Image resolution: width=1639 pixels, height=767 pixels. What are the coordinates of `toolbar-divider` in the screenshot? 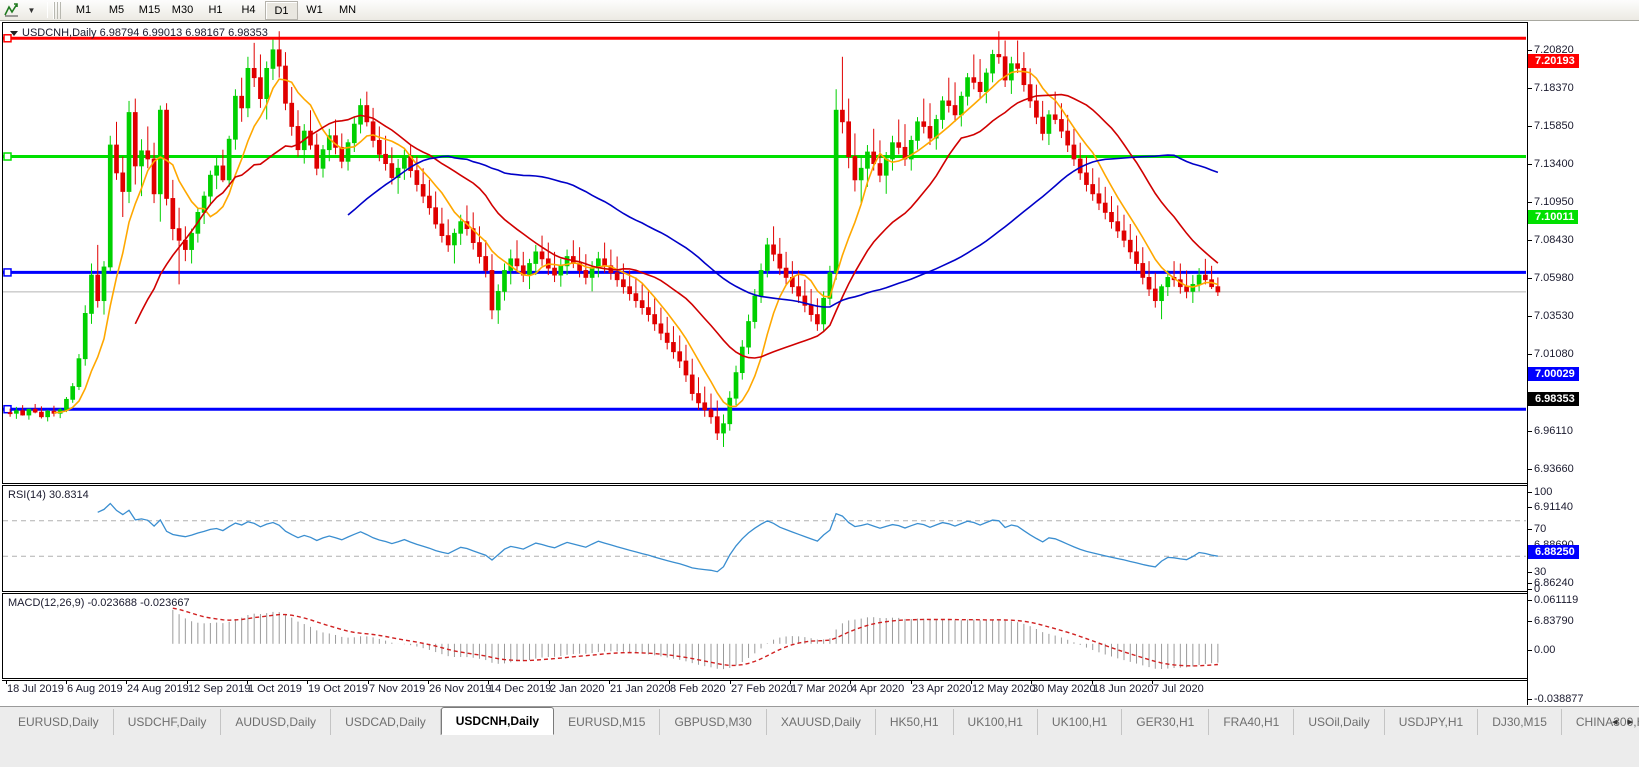 It's located at (47, 10).